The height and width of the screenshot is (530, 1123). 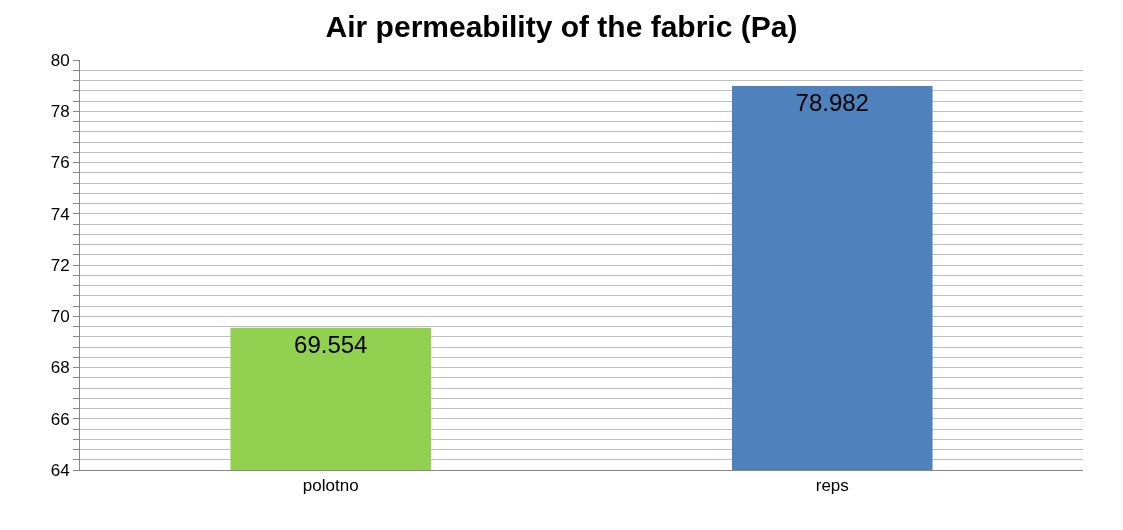 What do you see at coordinates (832, 486) in the screenshot?
I see `x-tick-label: reps` at bounding box center [832, 486].